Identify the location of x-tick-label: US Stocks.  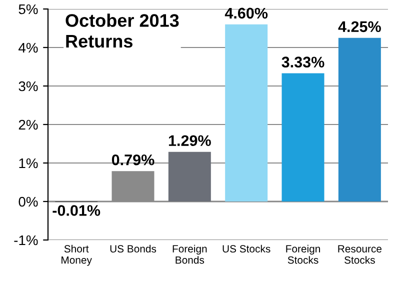
(246, 248).